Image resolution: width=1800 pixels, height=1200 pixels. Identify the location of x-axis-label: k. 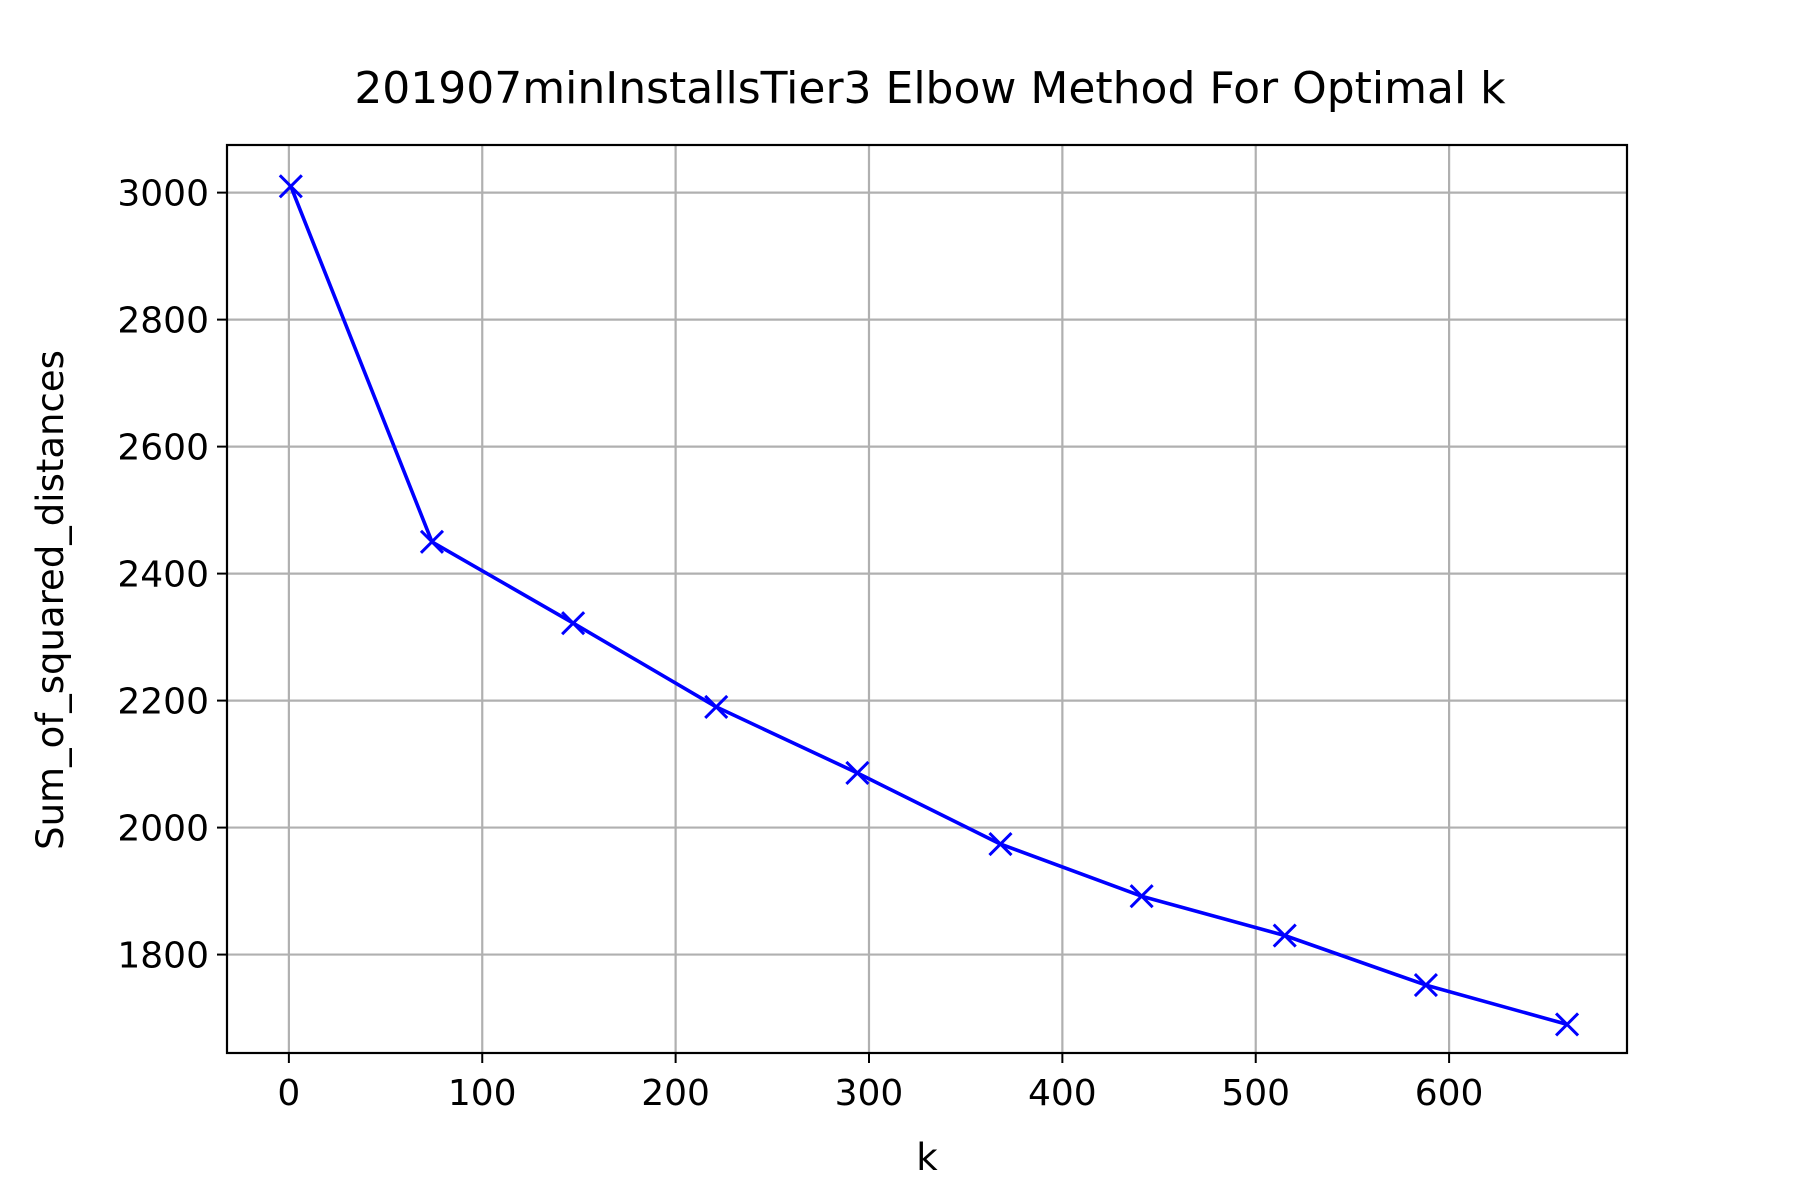
(927, 1157).